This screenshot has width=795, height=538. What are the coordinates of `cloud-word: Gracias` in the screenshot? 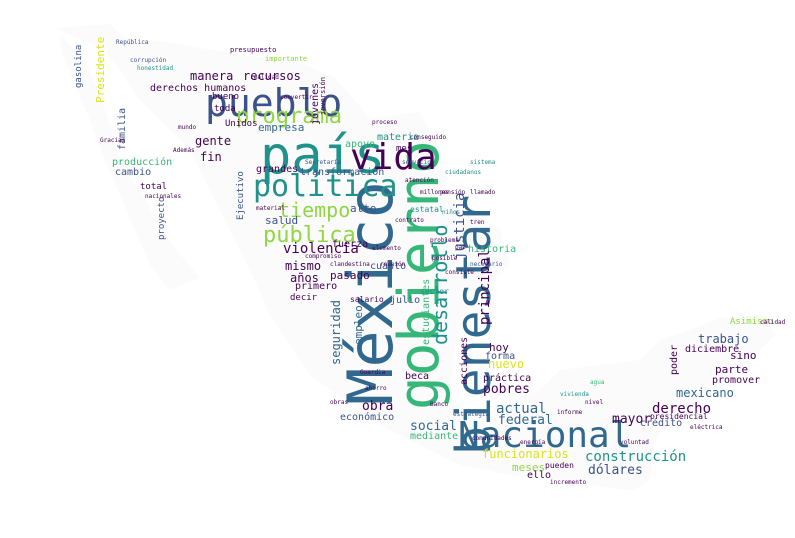 It's located at (113, 140).